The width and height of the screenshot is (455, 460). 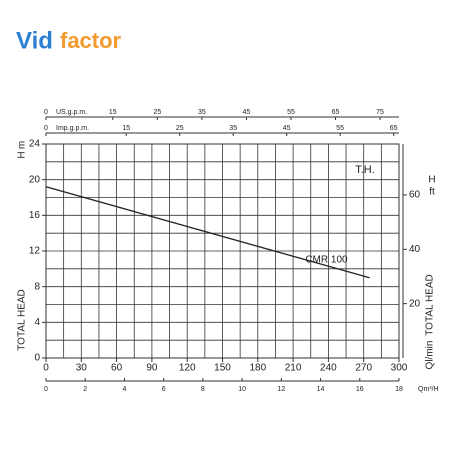 What do you see at coordinates (91, 40) in the screenshot?
I see `logo-factor: factor` at bounding box center [91, 40].